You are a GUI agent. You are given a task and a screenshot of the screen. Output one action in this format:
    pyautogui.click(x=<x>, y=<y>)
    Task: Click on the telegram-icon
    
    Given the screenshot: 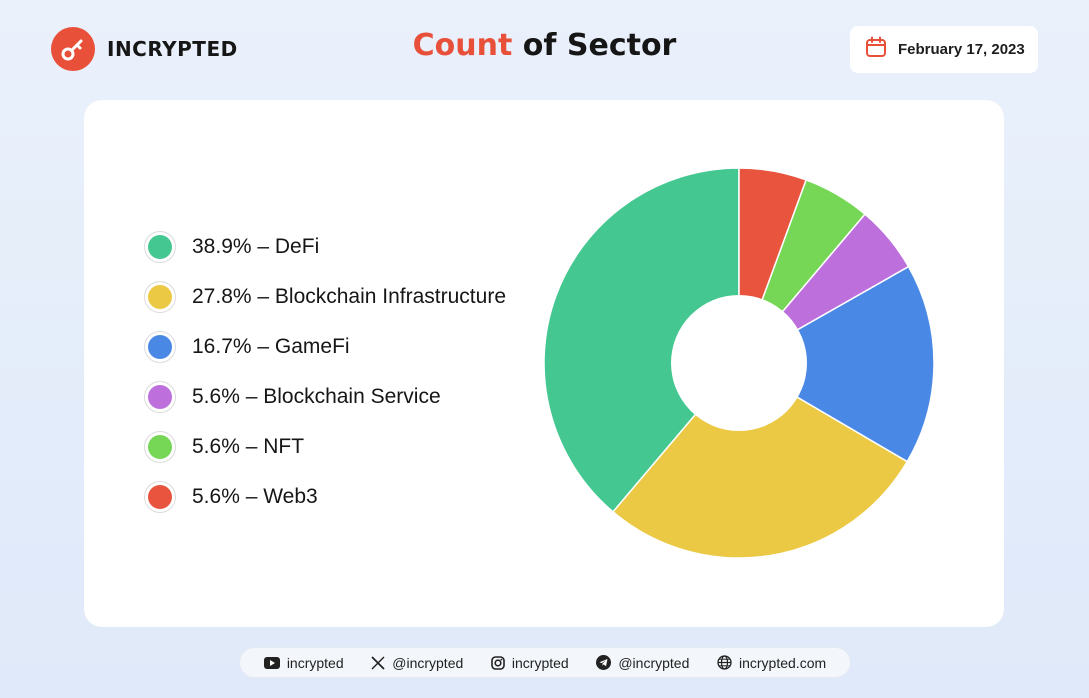 What is the action you would take?
    pyautogui.click(x=604, y=662)
    